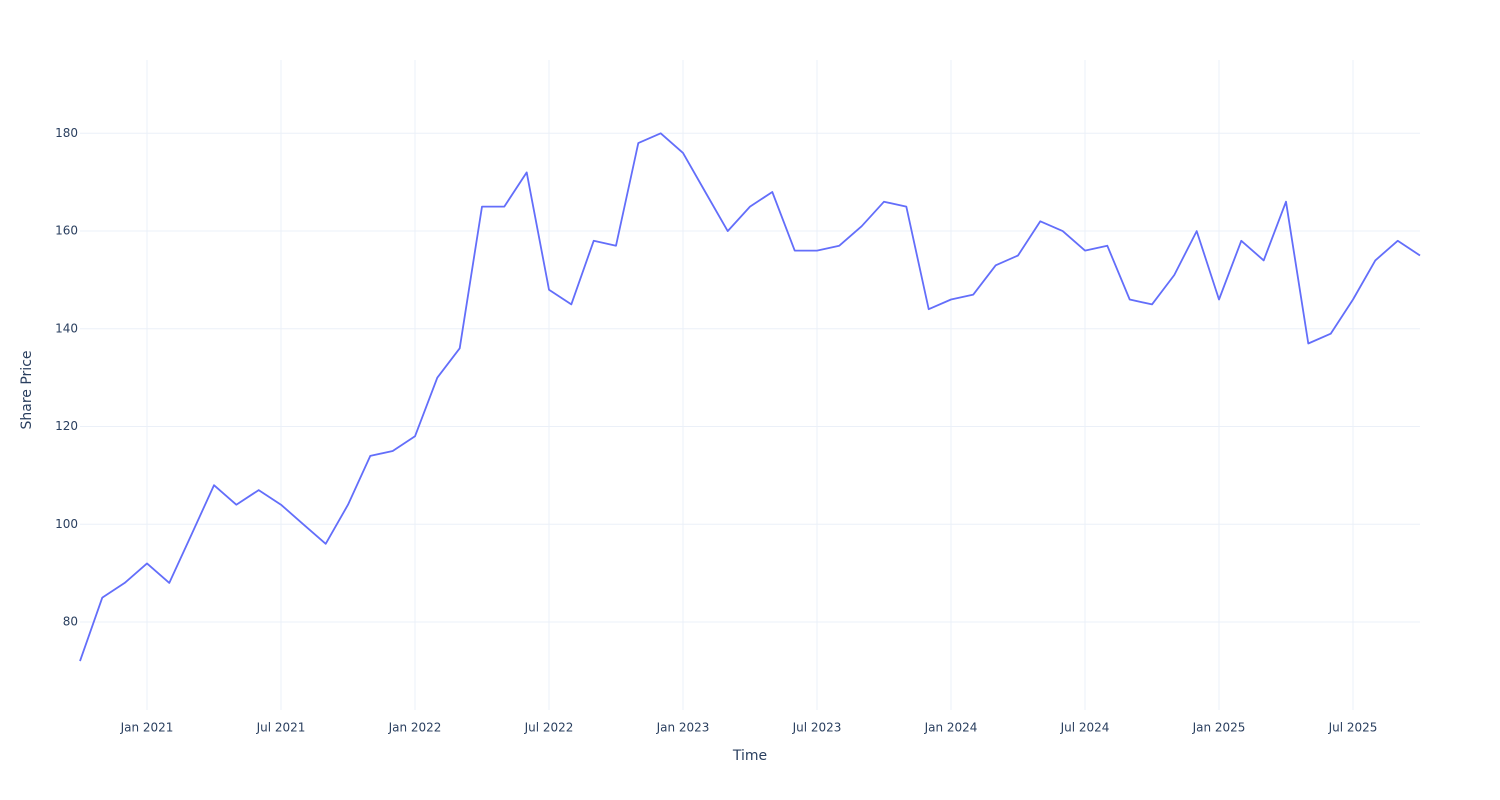 Image resolution: width=1500 pixels, height=800 pixels. I want to click on y-tick-label: 140, so click(66, 328).